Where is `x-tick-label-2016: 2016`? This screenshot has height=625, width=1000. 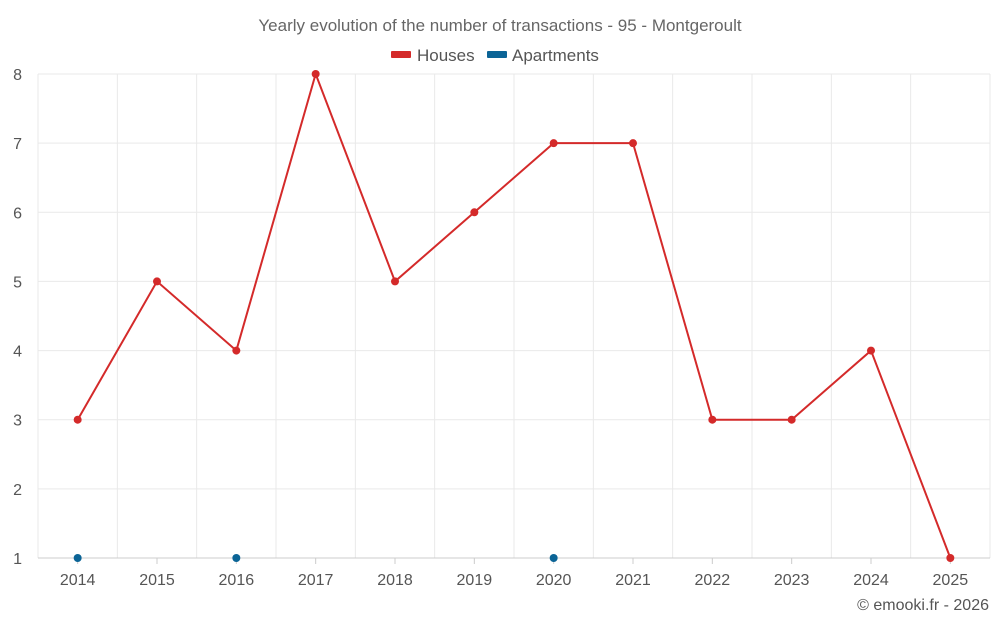
x-tick-label-2016: 2016 is located at coordinates (237, 580).